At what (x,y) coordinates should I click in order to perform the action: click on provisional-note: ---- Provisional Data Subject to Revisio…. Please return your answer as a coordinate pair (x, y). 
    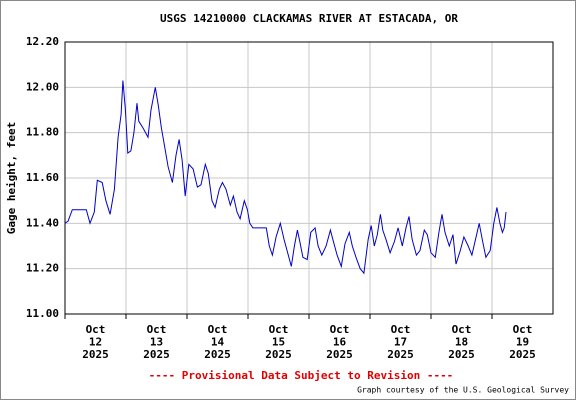
    Looking at the image, I should click on (301, 375).